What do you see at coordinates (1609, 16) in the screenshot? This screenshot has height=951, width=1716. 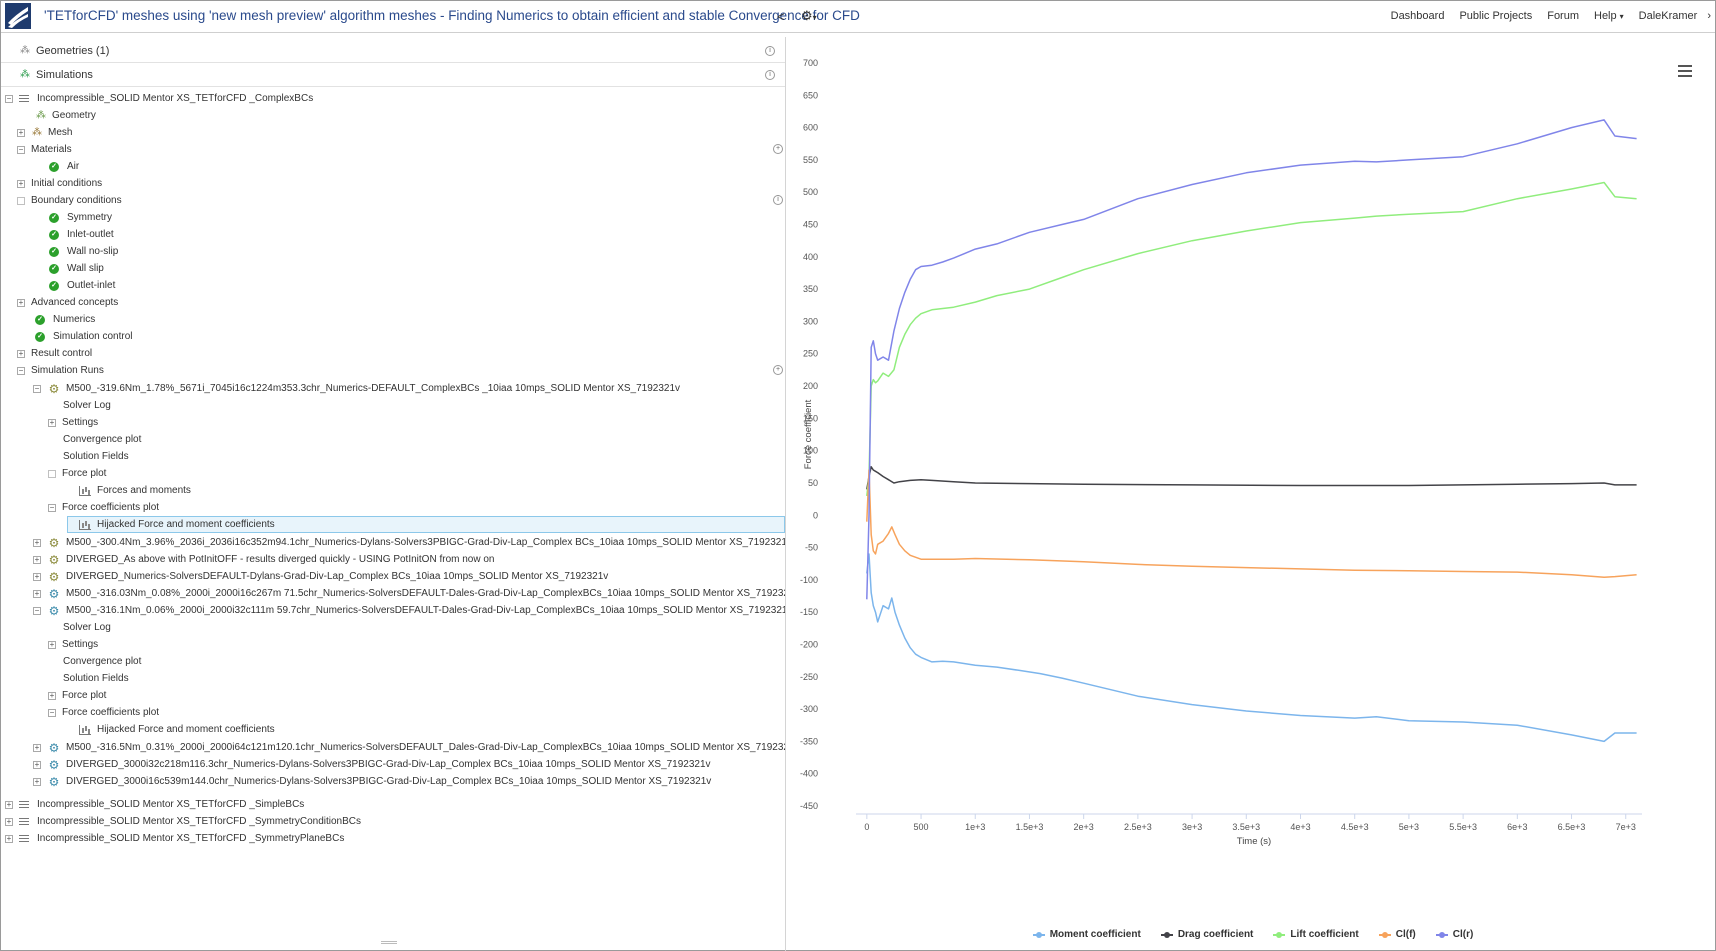 I see `nav-help: Help ▾` at bounding box center [1609, 16].